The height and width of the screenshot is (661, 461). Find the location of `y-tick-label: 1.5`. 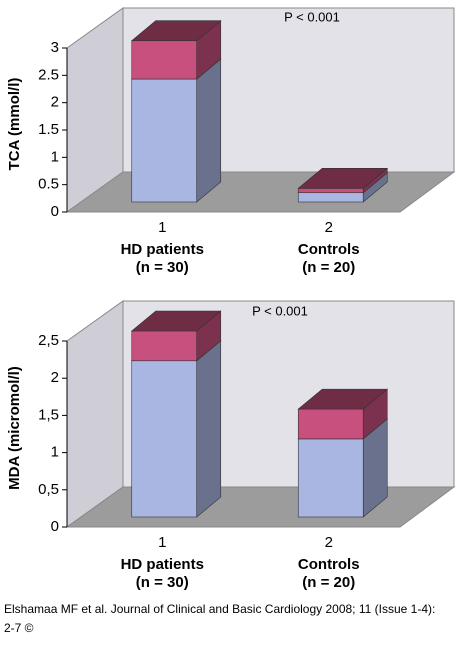

y-tick-label: 1.5 is located at coordinates (48, 129).